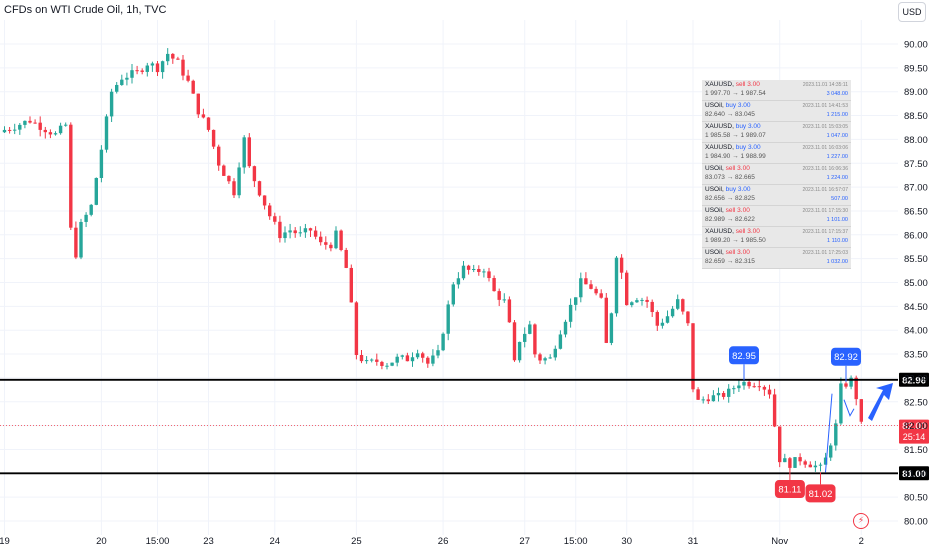 Image resolution: width=932 pixels, height=555 pixels. Describe the element at coordinates (916, 283) in the screenshot. I see `y-tick-label: 85.00` at that location.